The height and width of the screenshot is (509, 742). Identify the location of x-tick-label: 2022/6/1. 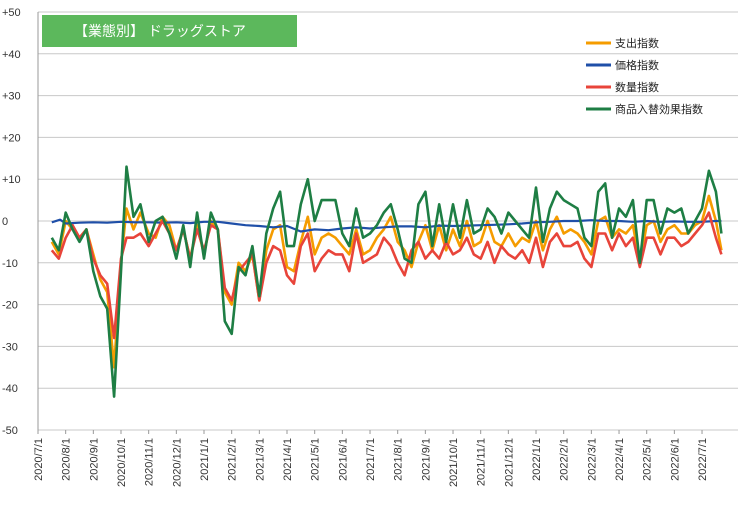
(675, 459).